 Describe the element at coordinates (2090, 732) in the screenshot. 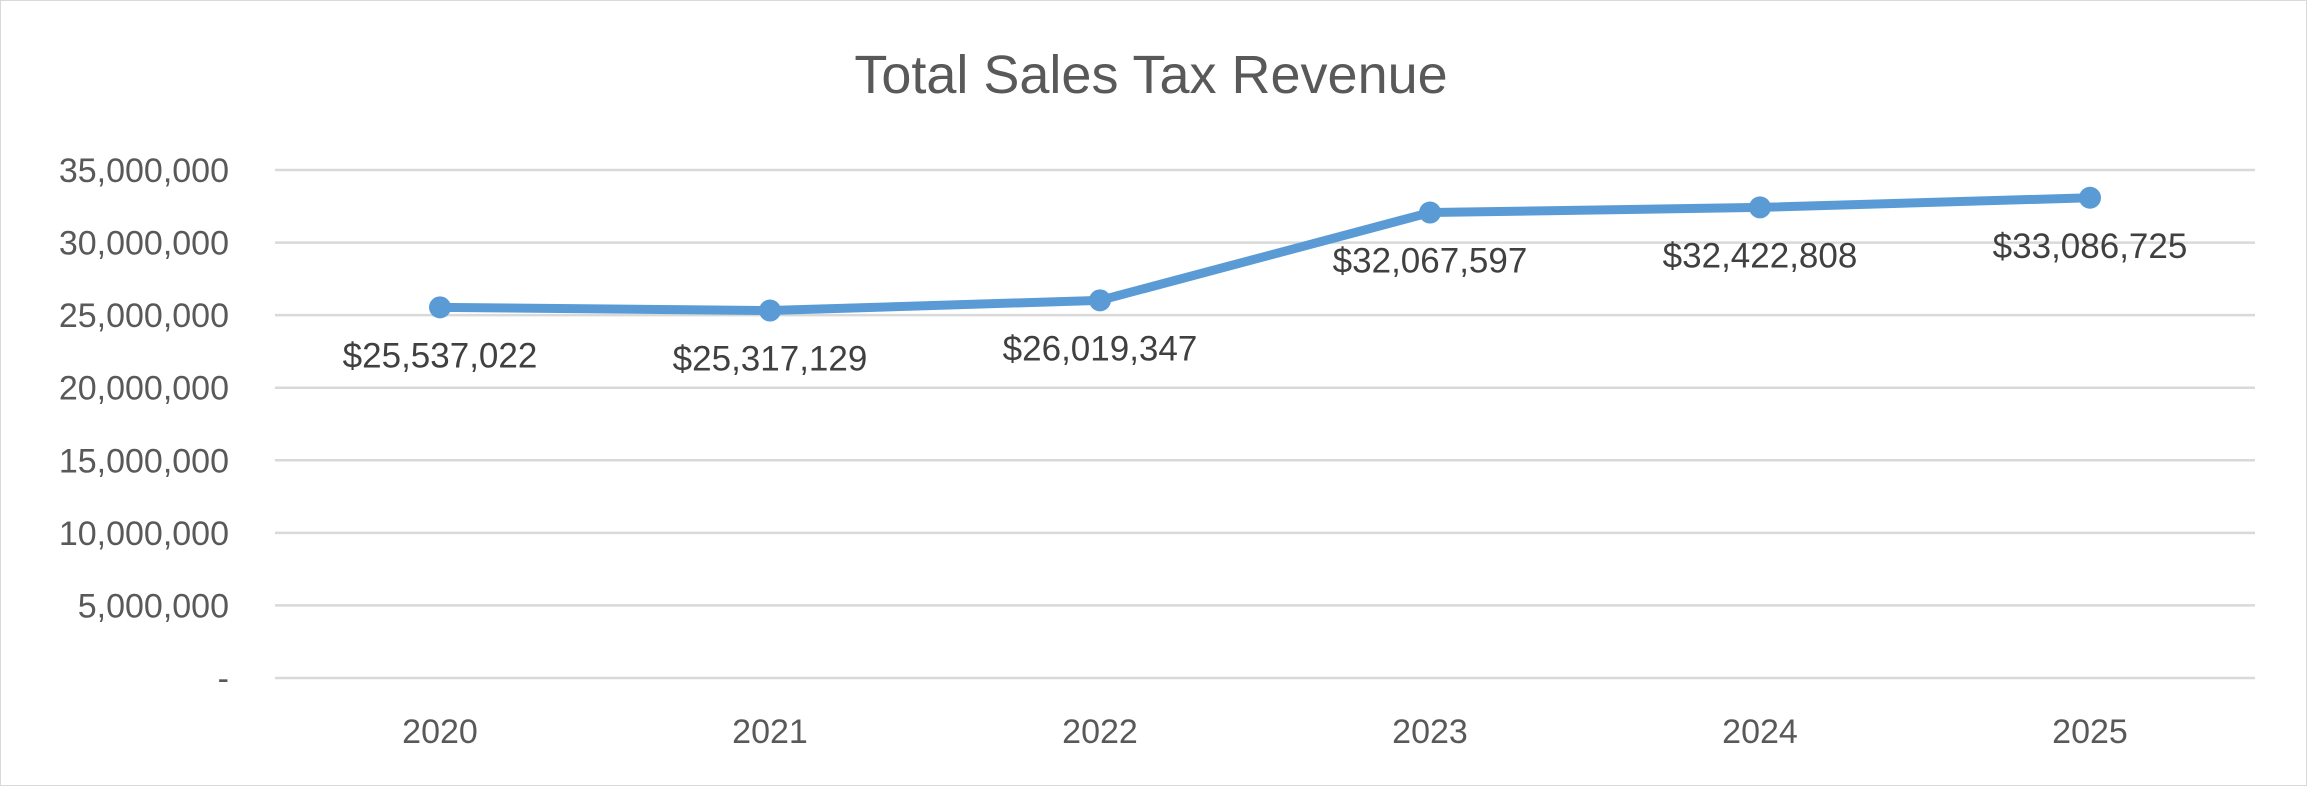

I see `x-tick-label: 2025` at that location.